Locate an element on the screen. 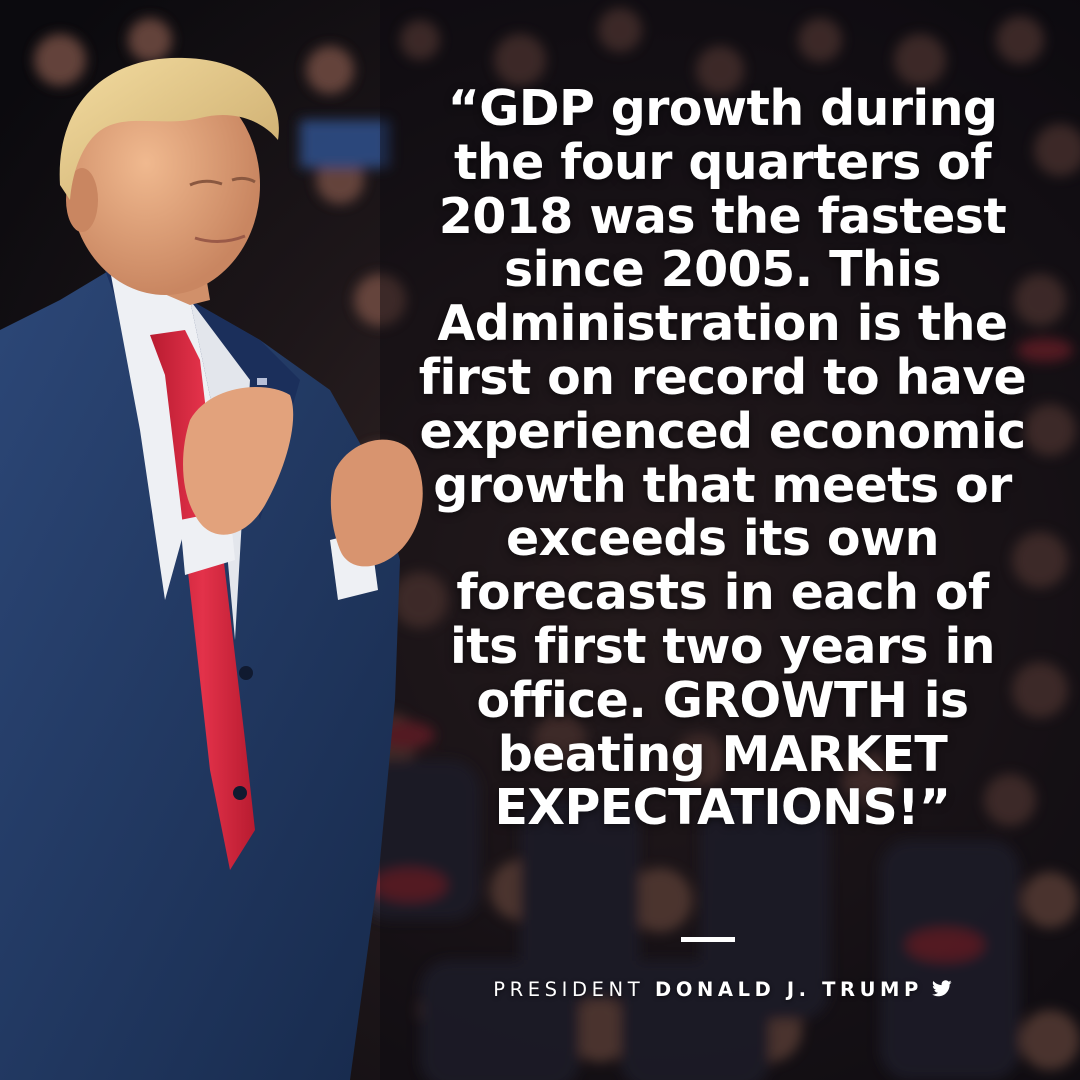  quote-line: since 2005. This is located at coordinates (723, 270).